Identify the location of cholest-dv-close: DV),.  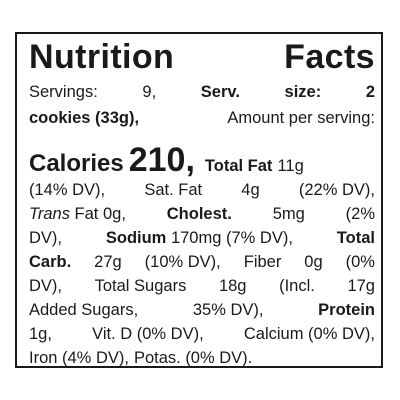
(45, 238).